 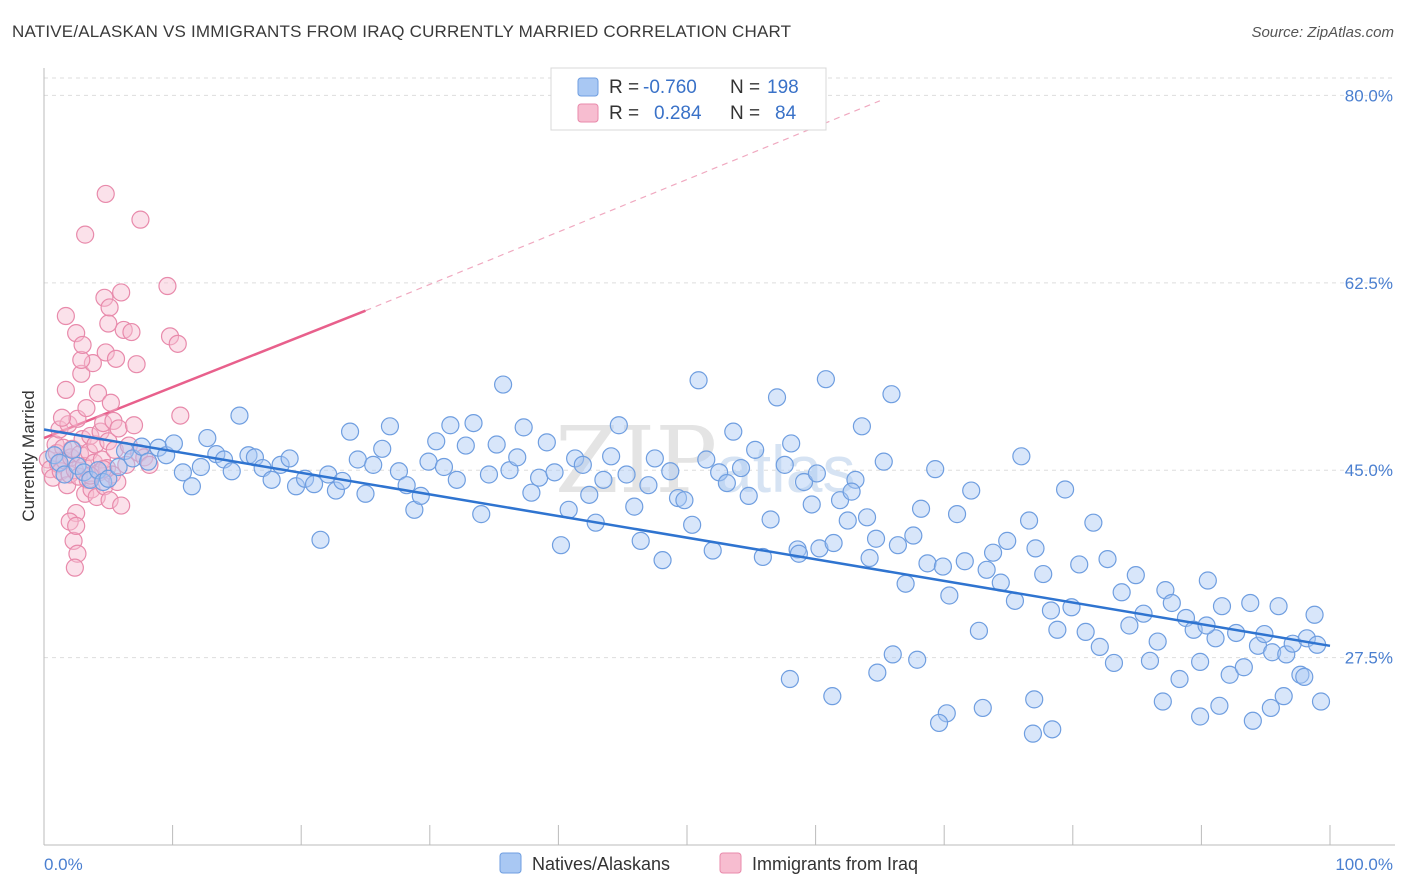 What do you see at coordinates (636, 460) in the screenshot?
I see `watermark-zip: ZIP` at bounding box center [636, 460].